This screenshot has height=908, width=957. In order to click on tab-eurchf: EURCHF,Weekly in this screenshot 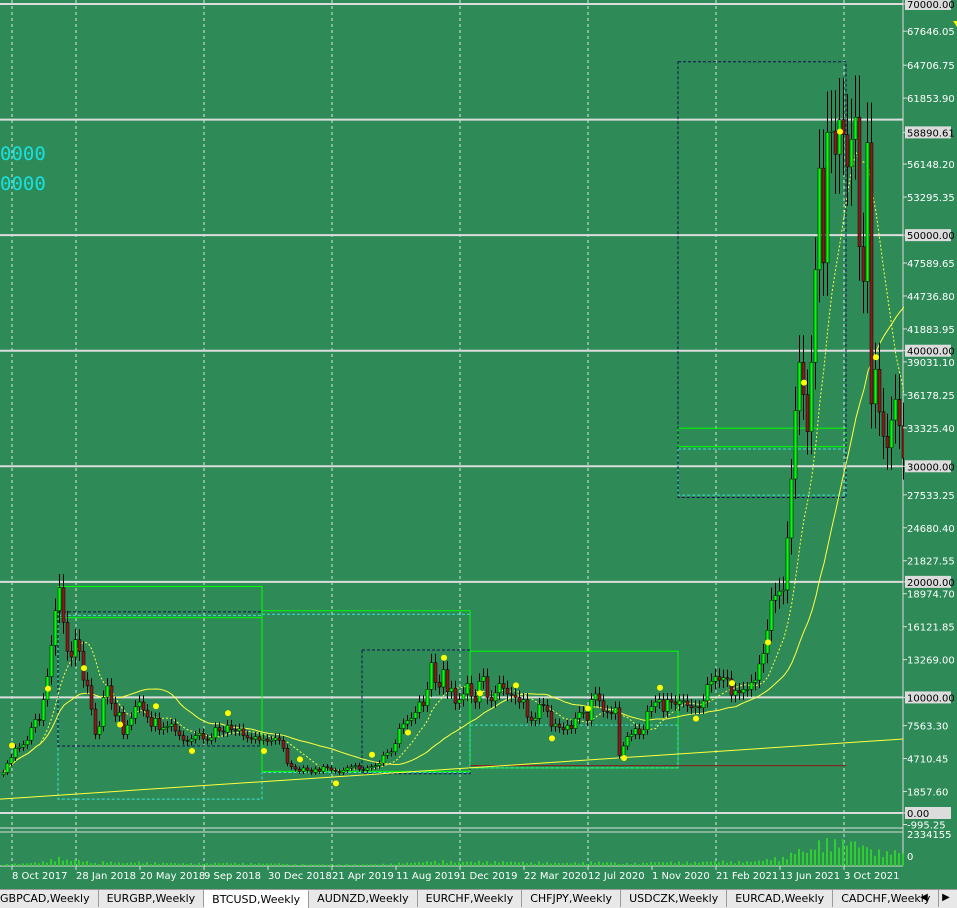, I will do `click(470, 898)`.